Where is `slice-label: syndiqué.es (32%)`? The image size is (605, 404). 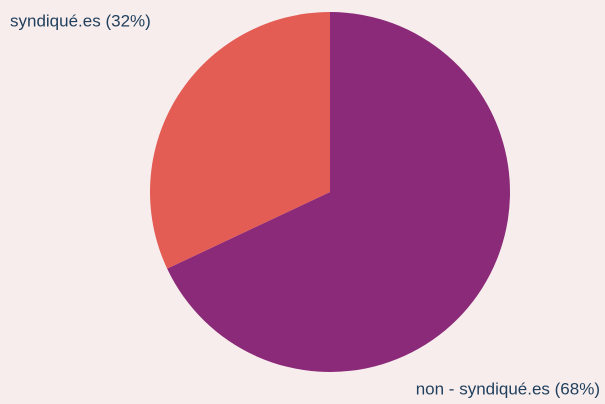 slice-label: syndiqué.es (32%) is located at coordinates (80, 20).